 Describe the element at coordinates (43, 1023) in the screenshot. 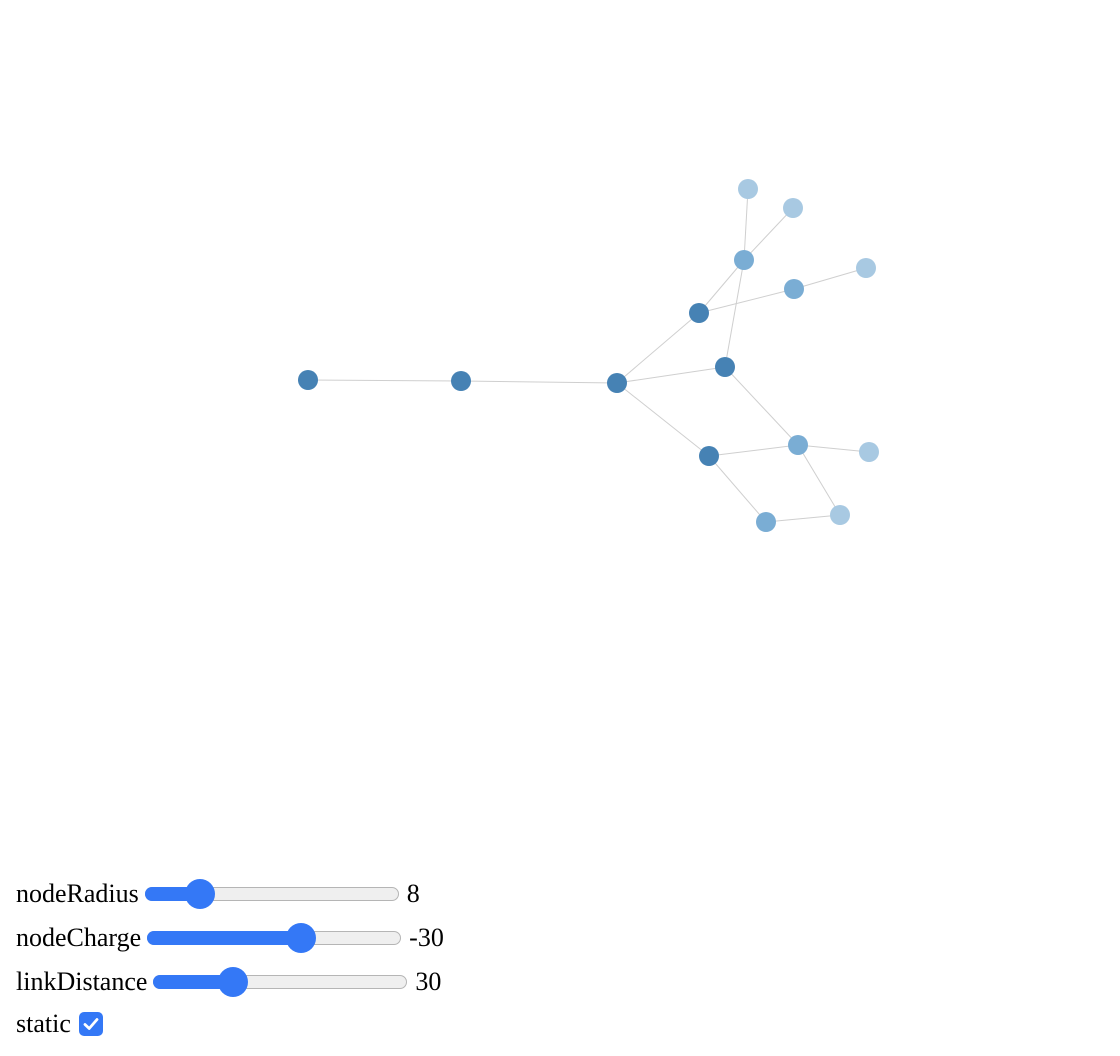

I see `static-label: static` at that location.